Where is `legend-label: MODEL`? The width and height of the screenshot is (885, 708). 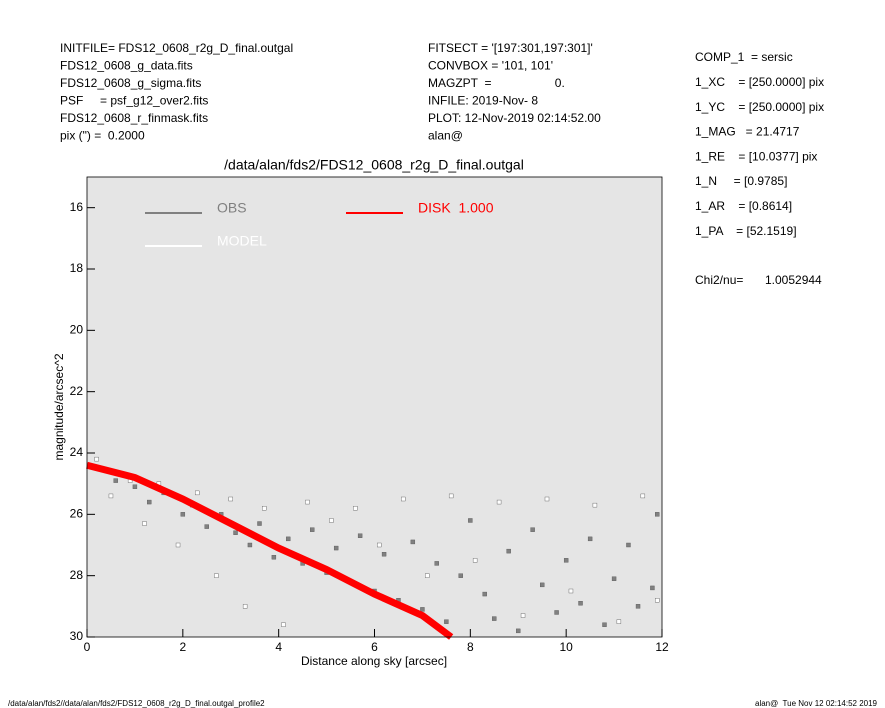 legend-label: MODEL is located at coordinates (242, 241).